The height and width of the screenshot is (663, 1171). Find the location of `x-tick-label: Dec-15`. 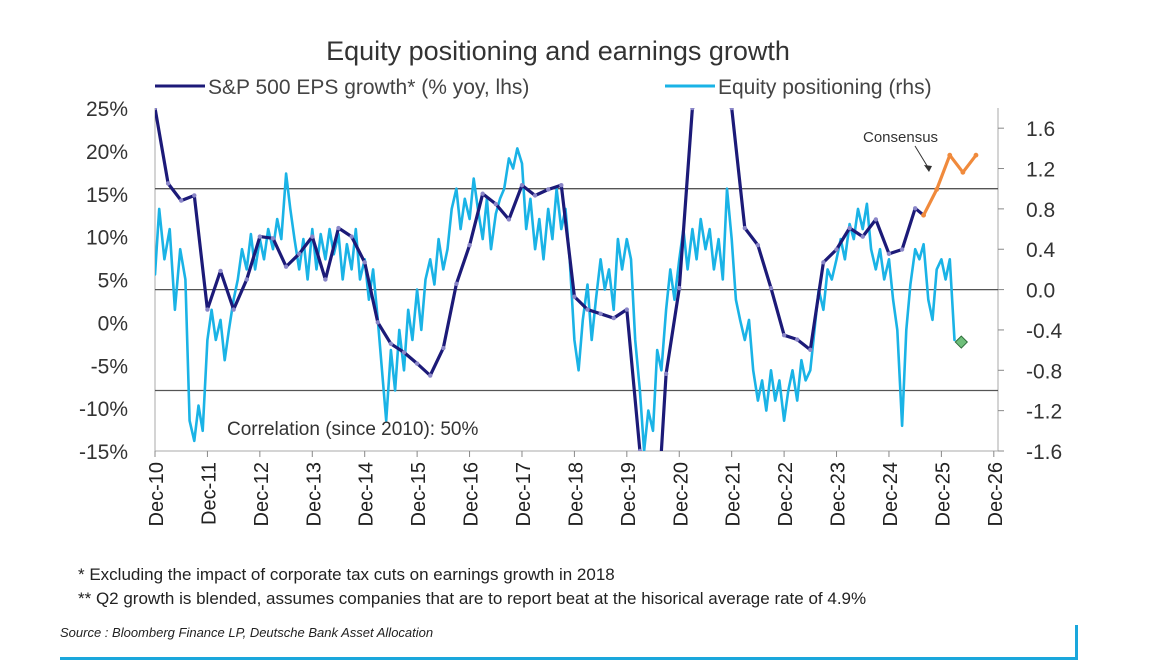

x-tick-label: Dec-15 is located at coordinates (419, 494).